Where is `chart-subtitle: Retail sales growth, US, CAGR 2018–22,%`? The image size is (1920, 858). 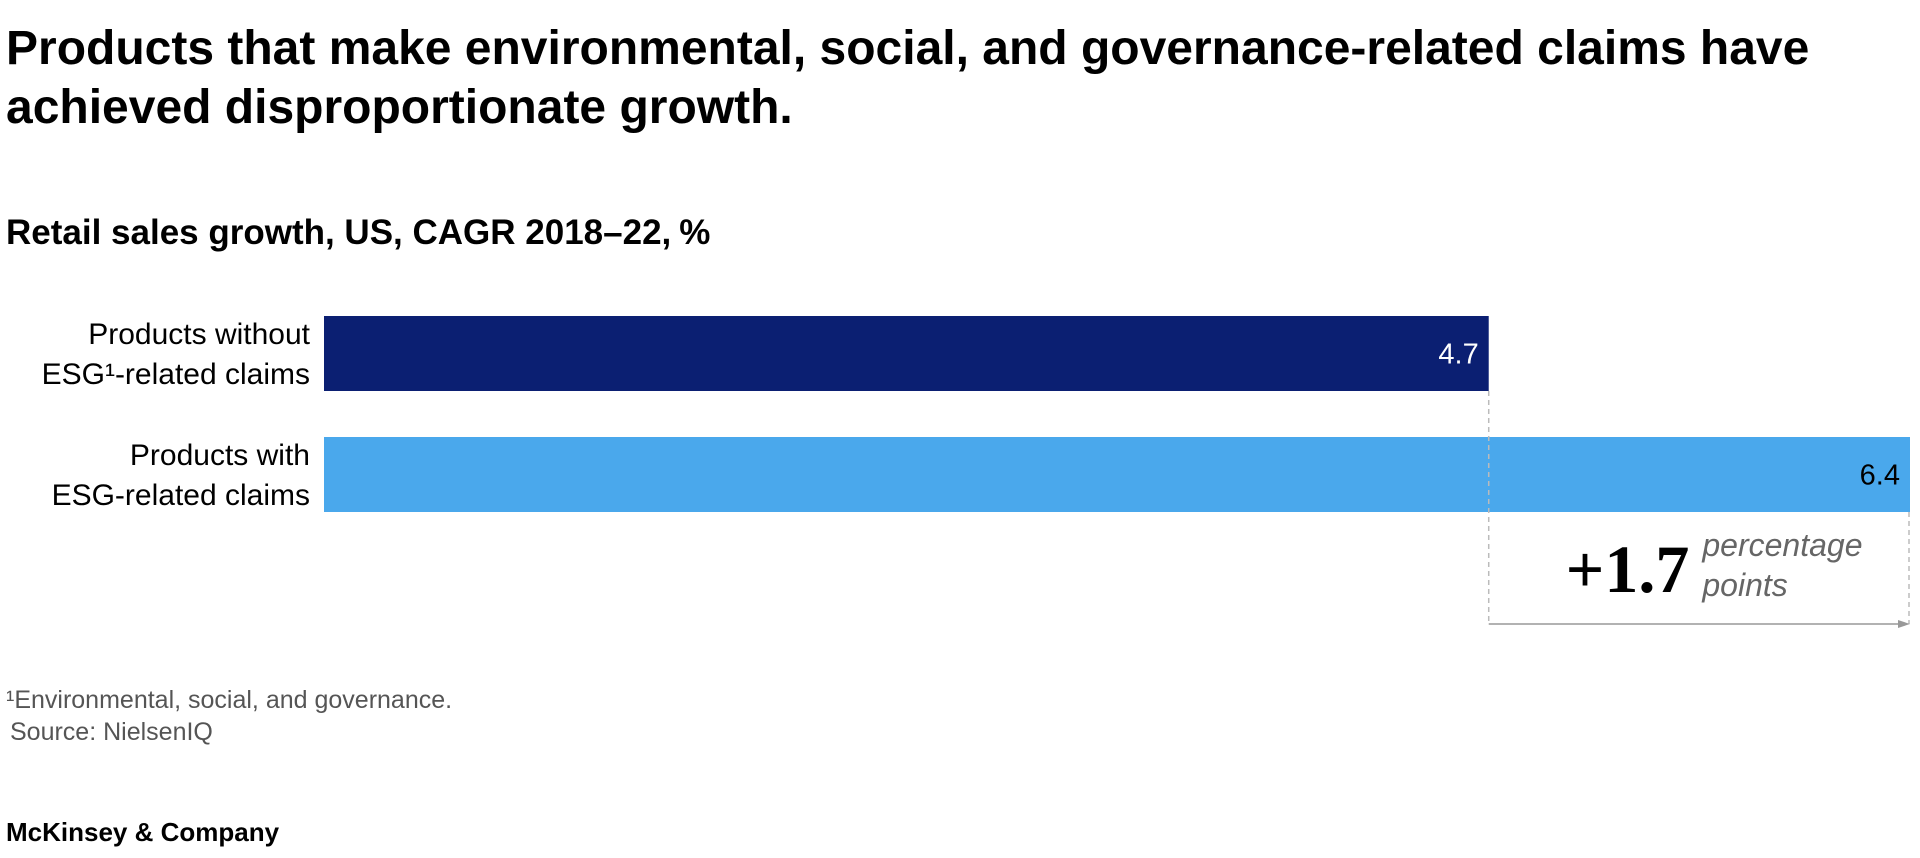
chart-subtitle: Retail sales growth, US, CAGR 2018–22,% is located at coordinates (358, 232).